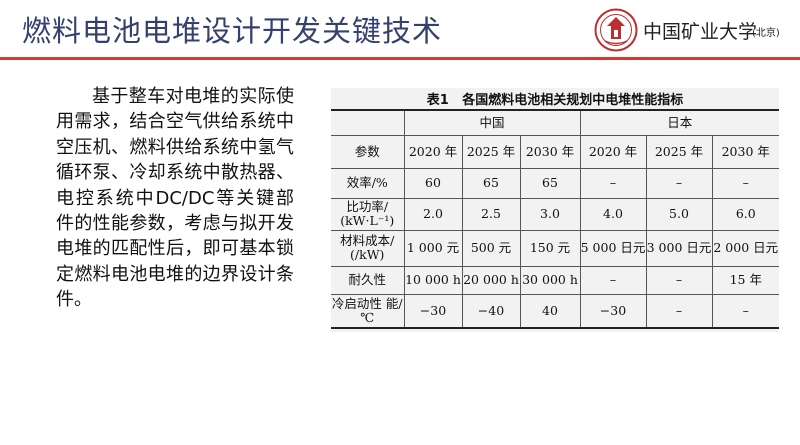  I want to click on country-header-row: 中国 日本, so click(555, 122).